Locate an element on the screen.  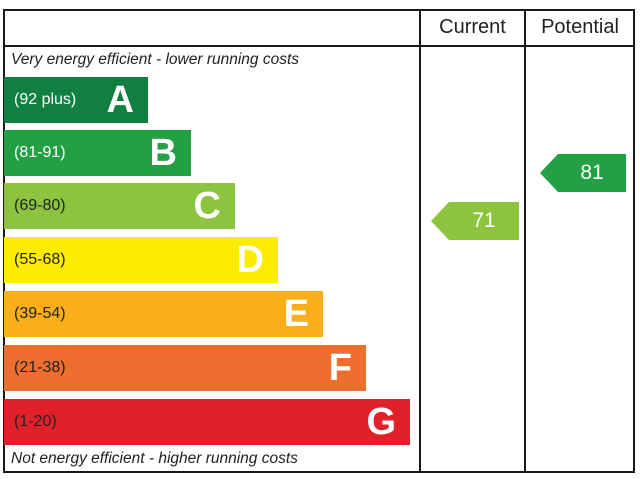
potential-column-header: Potential is located at coordinates (580, 27).